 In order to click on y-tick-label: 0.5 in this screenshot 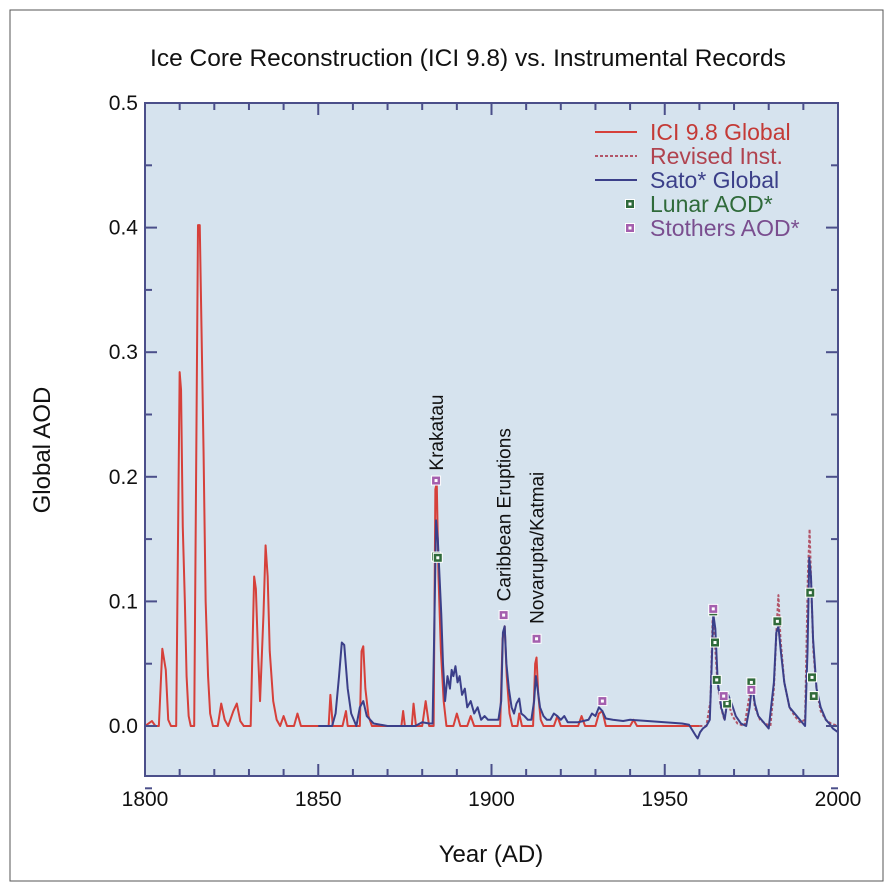, I will do `click(123, 103)`.